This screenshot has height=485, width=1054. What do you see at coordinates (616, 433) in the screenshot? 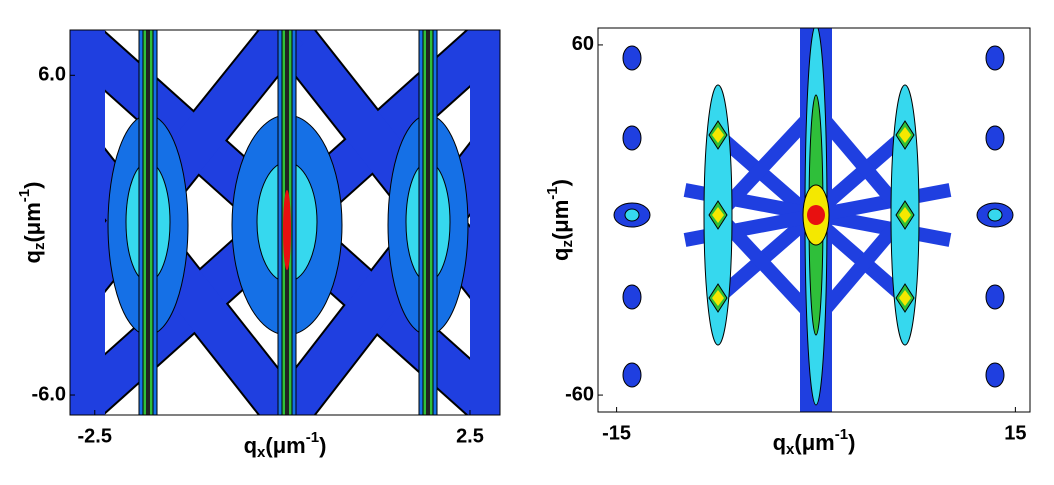
I see `x-tick-label: -15` at bounding box center [616, 433].